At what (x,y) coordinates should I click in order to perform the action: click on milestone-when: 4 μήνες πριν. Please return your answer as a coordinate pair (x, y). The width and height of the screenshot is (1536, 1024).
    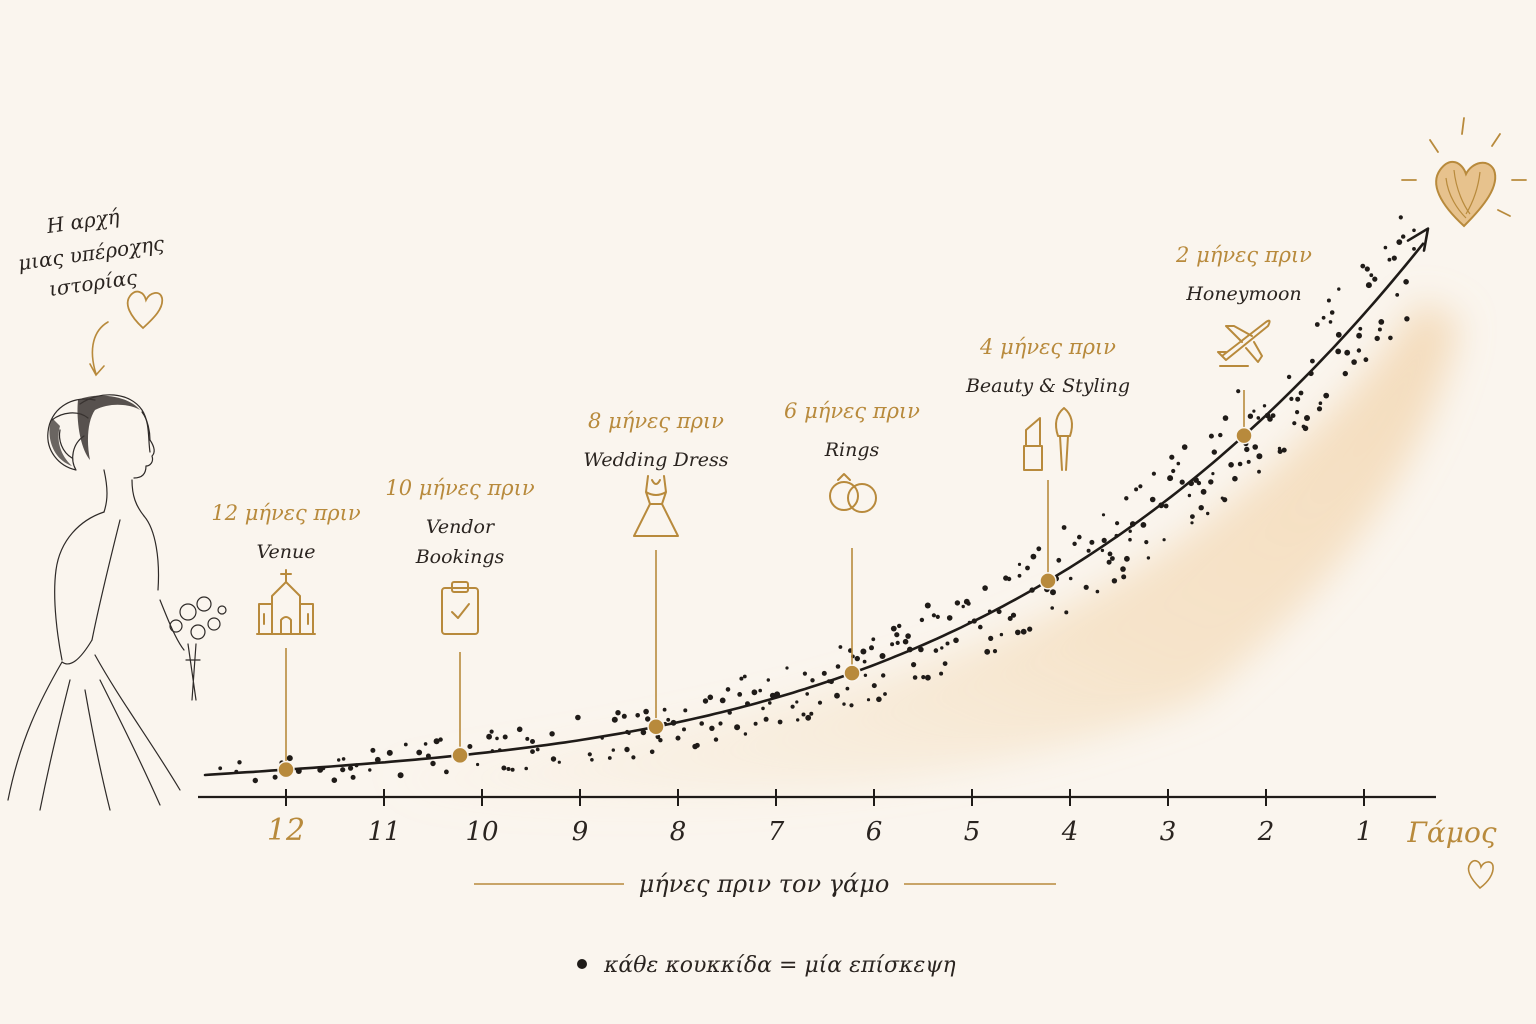
    Looking at the image, I should click on (1047, 347).